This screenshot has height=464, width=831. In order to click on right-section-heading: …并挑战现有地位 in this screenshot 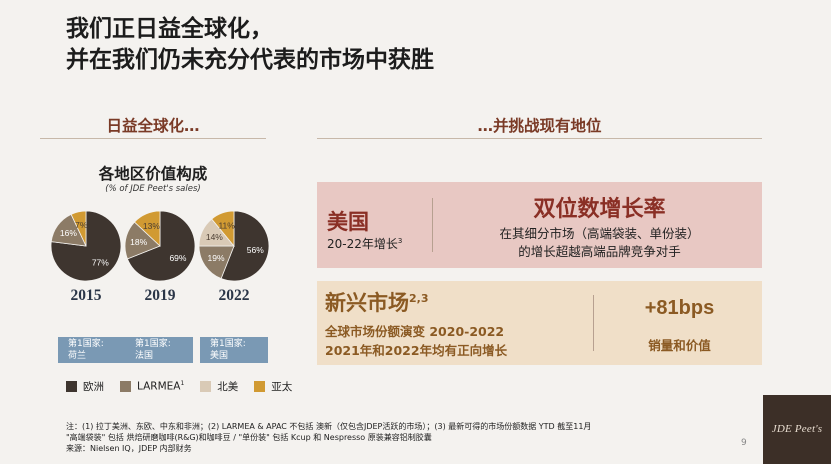, I will do `click(539, 126)`.